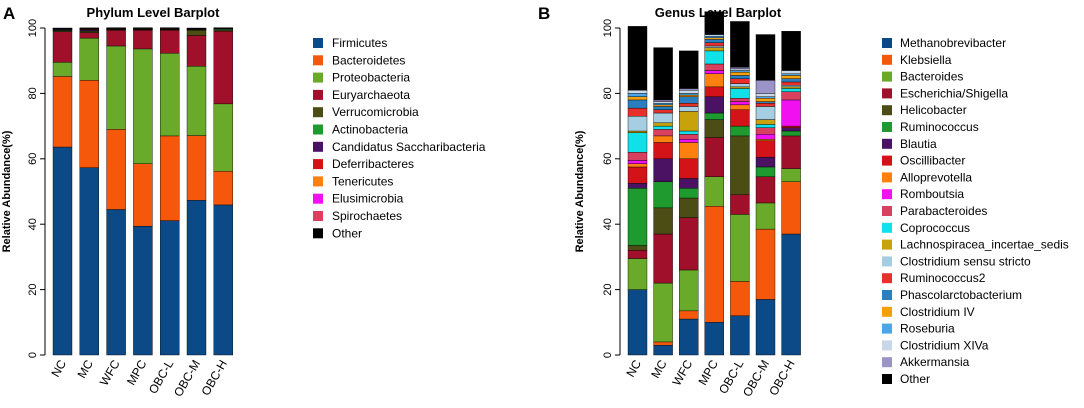 The width and height of the screenshot is (1084, 408). I want to click on bar-segment-obc-l-clostridium-iv, so click(739, 73).